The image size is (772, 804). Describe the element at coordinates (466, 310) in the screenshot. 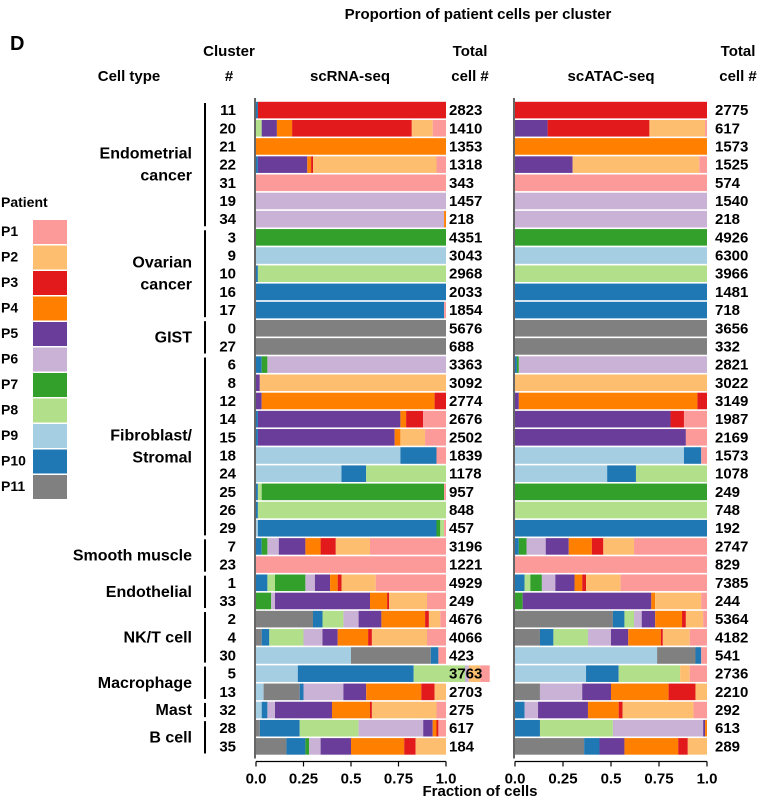

I see `total-cell-count: 1854` at that location.